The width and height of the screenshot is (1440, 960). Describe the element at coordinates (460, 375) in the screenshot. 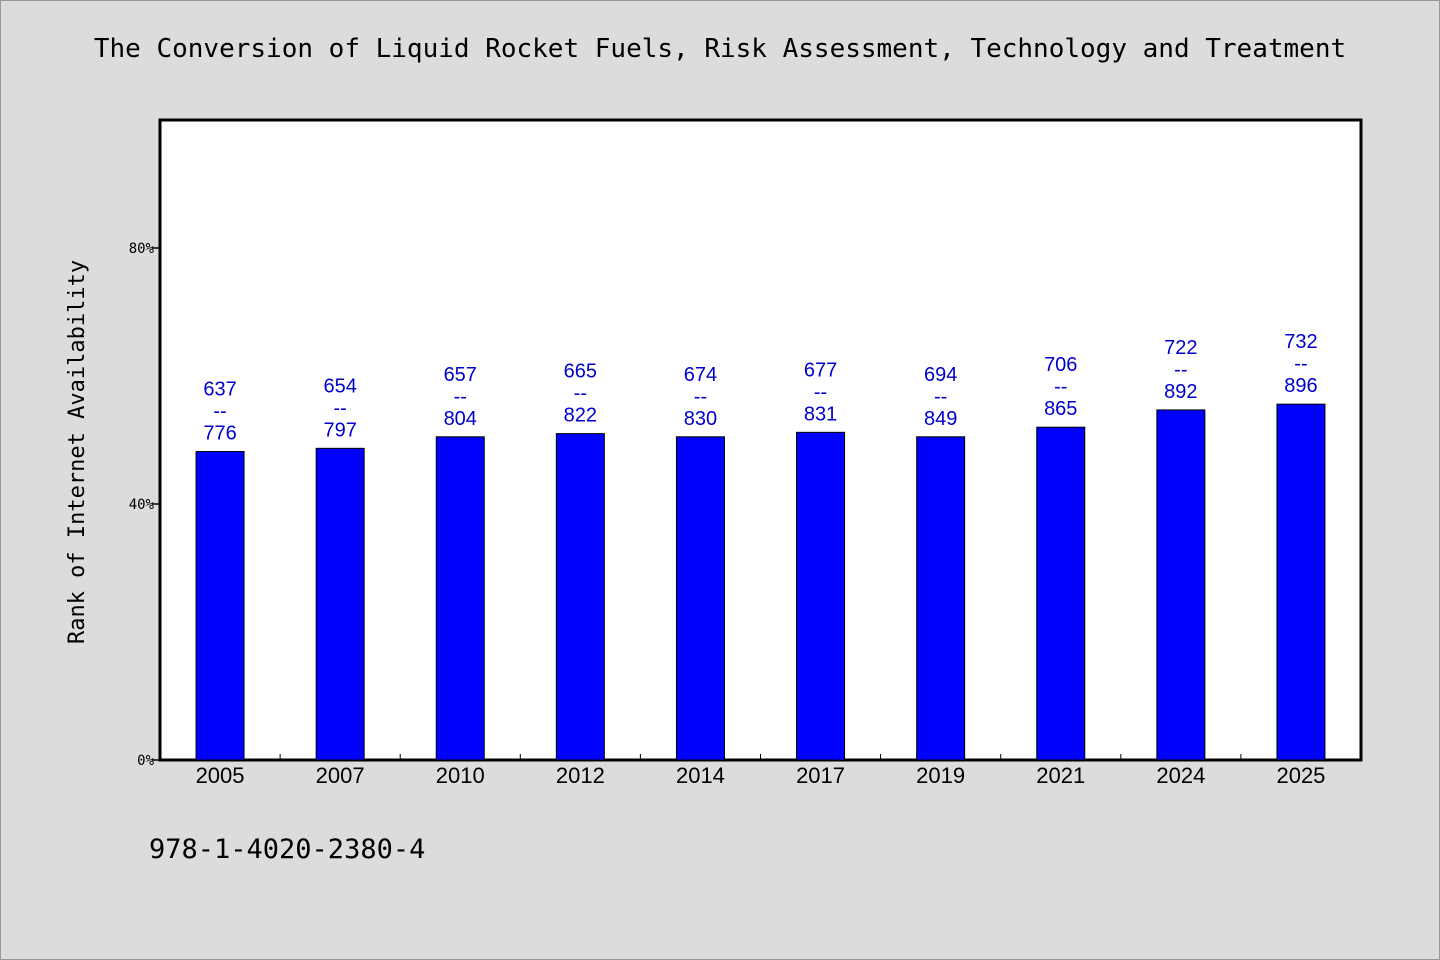

I see `bar-value-label: 657` at that location.